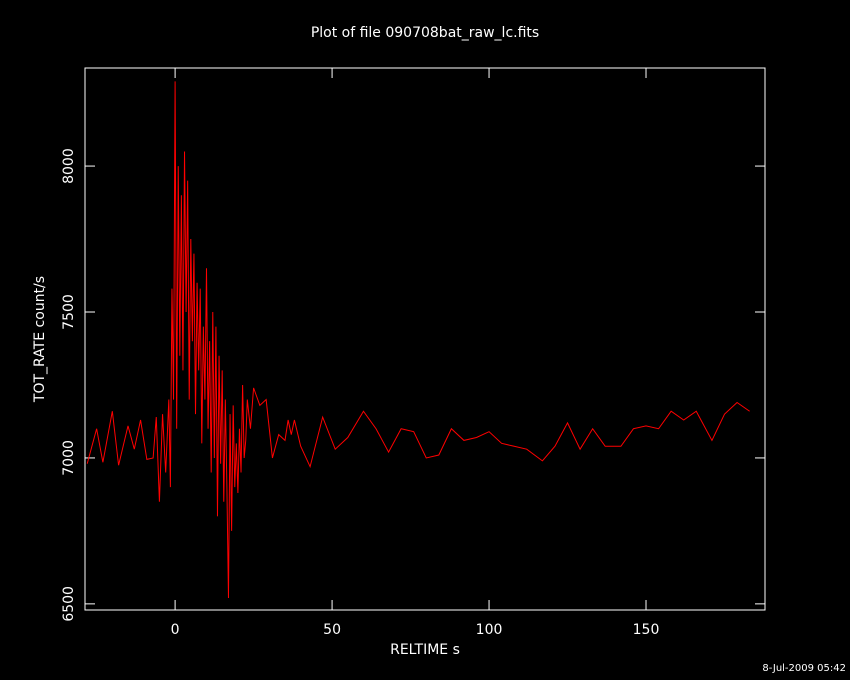  Describe the element at coordinates (804, 668) in the screenshot. I see `footer: 8-Jul-2009 05:42` at that location.